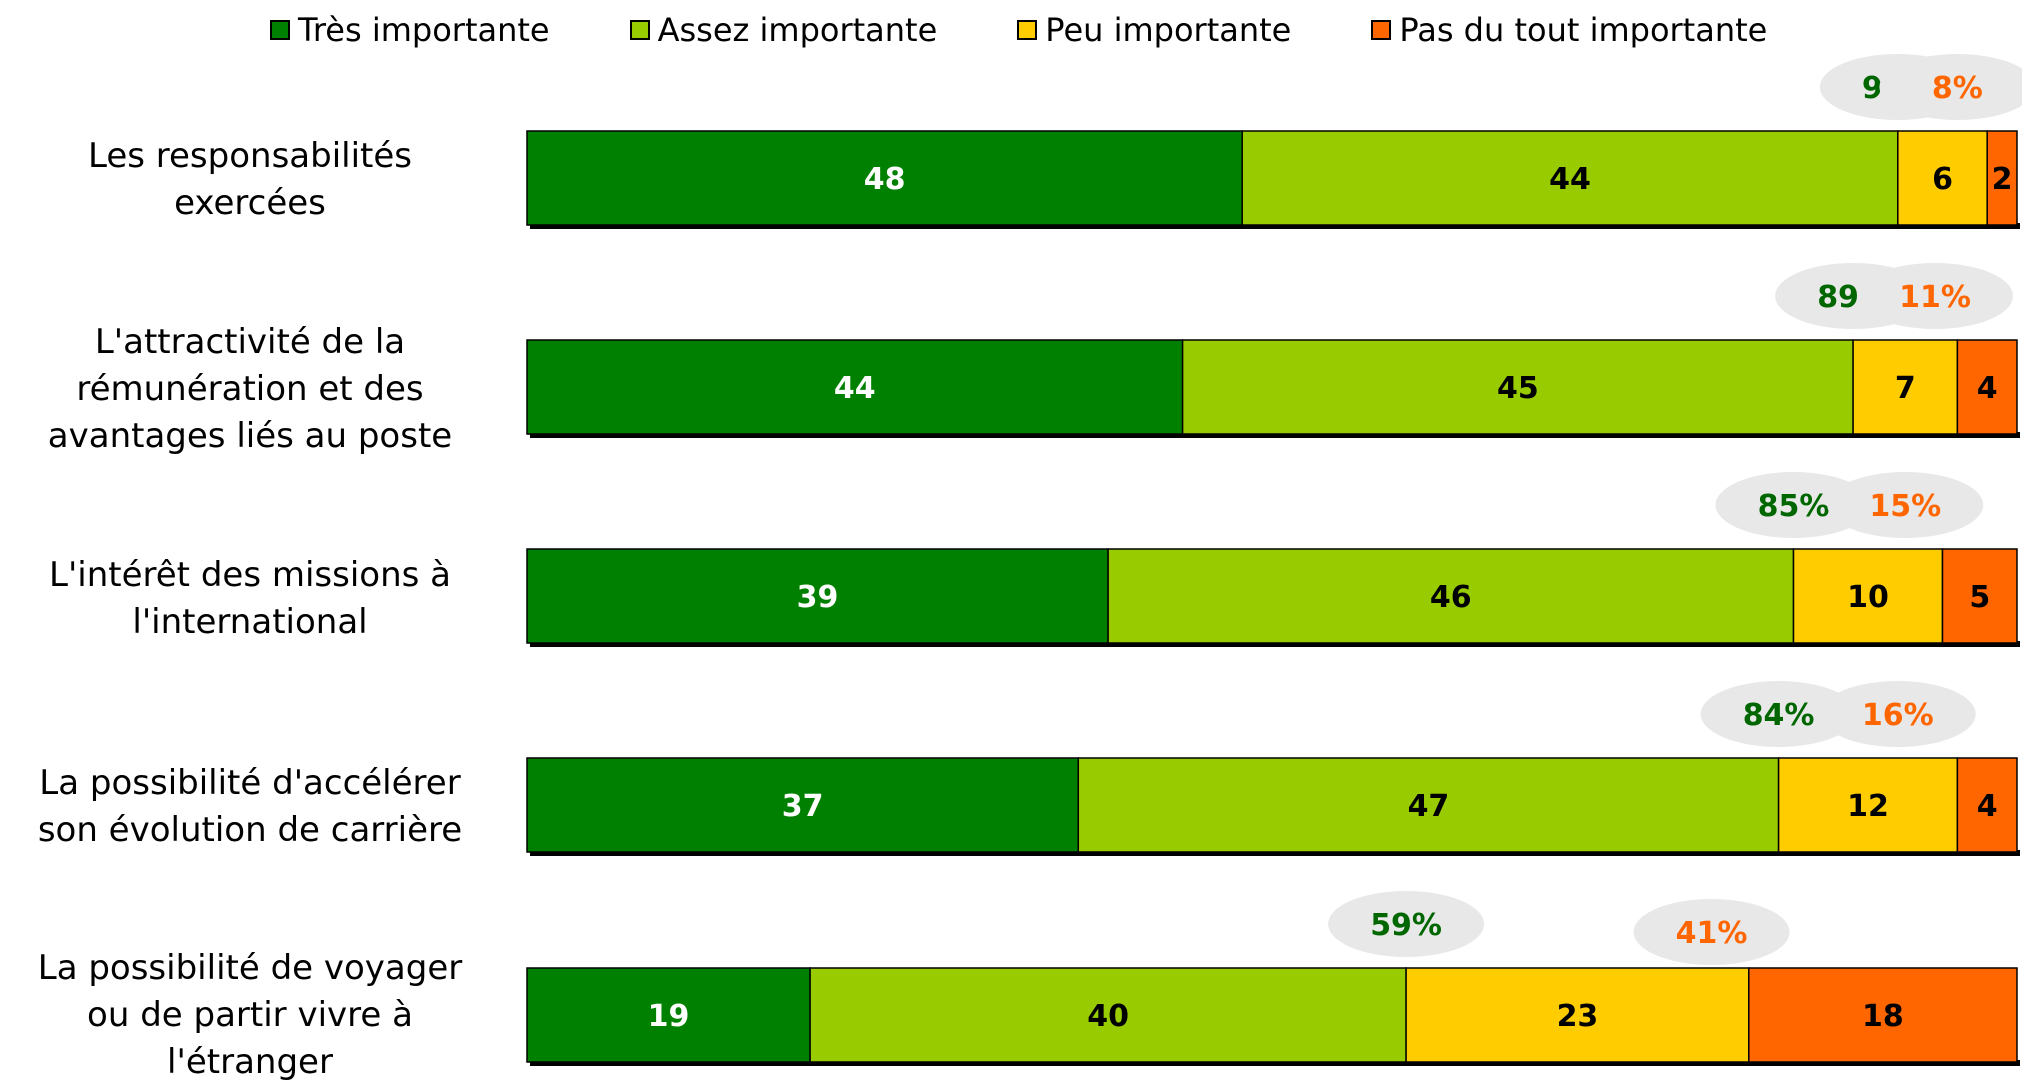  I want to click on legend-label: Assez importante, so click(797, 30).